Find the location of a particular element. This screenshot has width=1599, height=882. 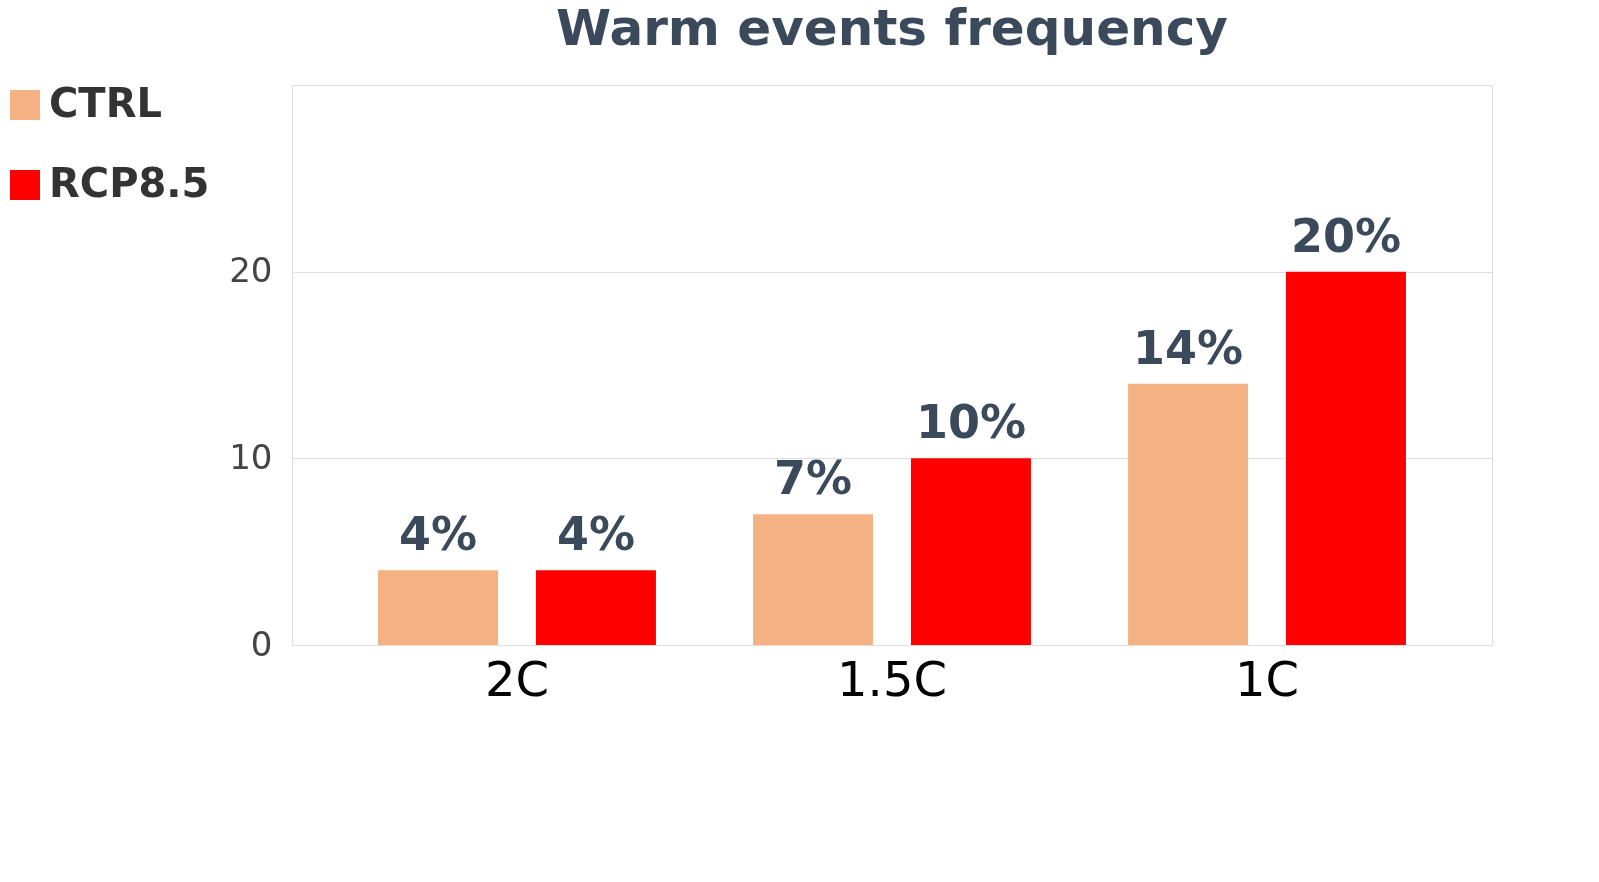

y-tick-label: 20 is located at coordinates (251, 270).